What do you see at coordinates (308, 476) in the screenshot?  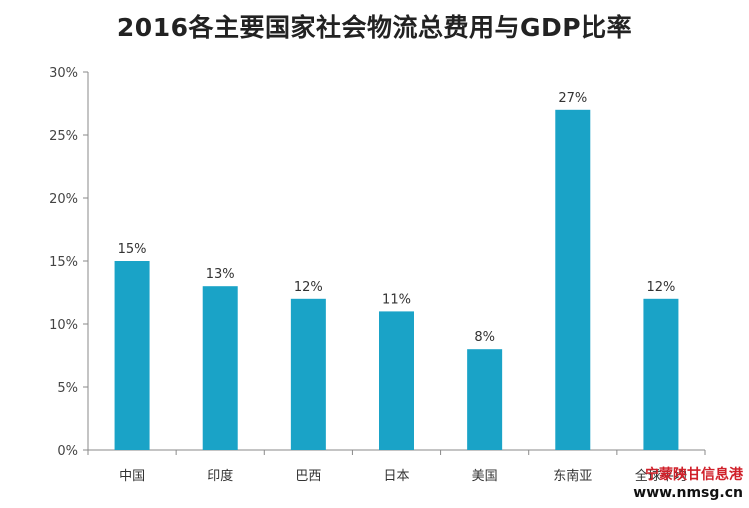 I see `category-label: 巴西` at bounding box center [308, 476].